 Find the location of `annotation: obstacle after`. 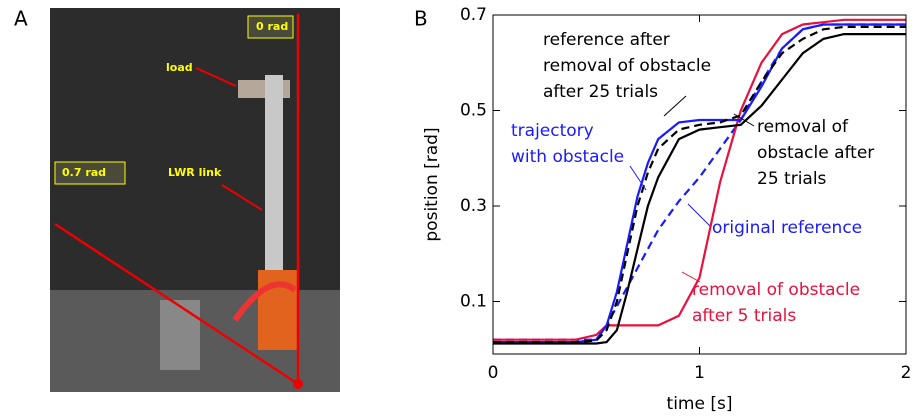

annotation: obstacle after is located at coordinates (815, 153).